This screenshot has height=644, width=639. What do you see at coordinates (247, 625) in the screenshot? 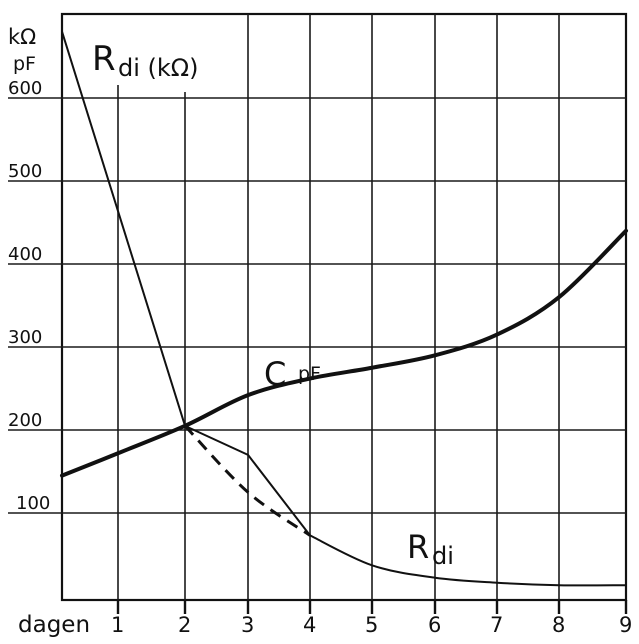
I see `x-tick-label: 3` at bounding box center [247, 625].